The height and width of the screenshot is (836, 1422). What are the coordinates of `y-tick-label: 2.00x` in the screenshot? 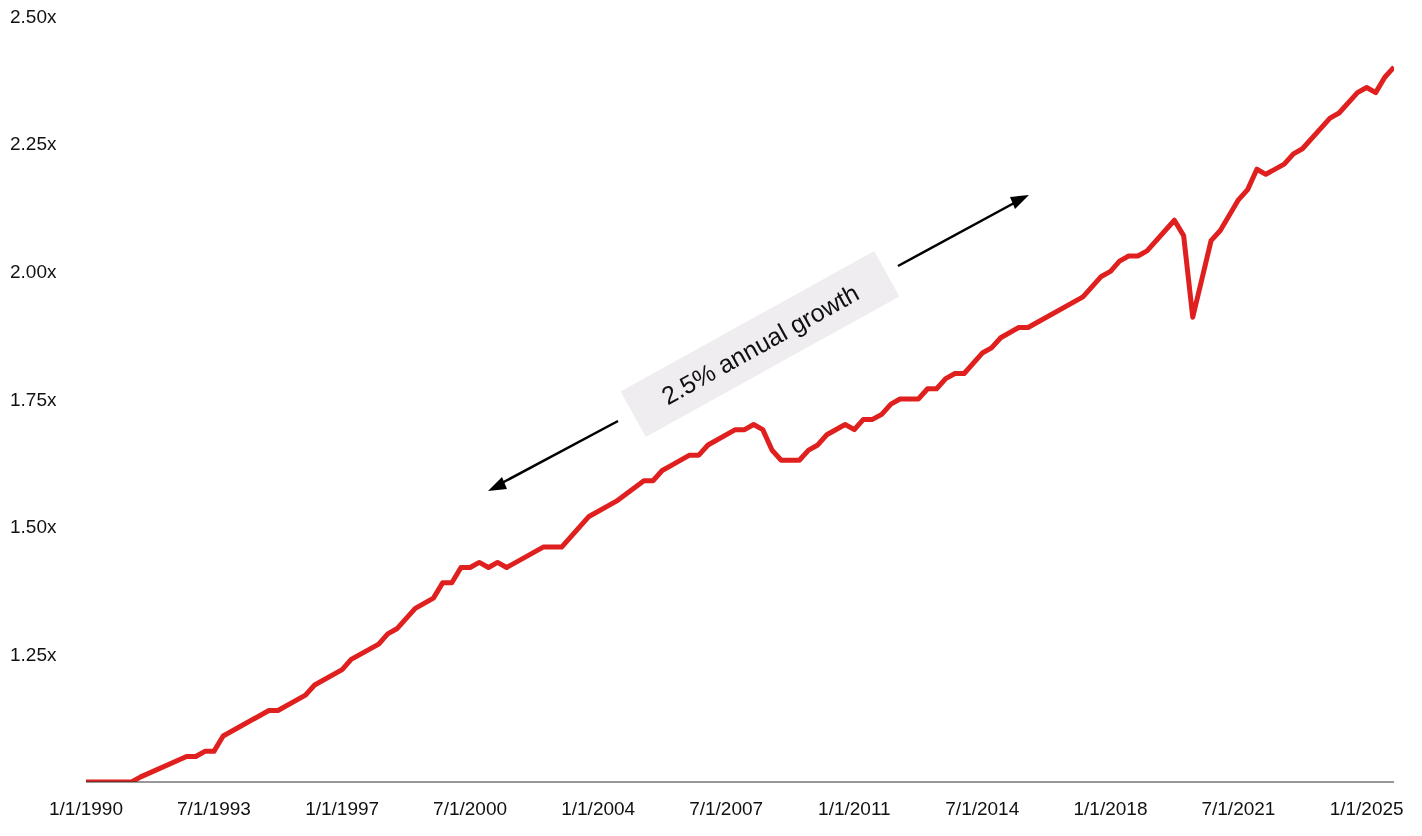 It's located at (33, 272).